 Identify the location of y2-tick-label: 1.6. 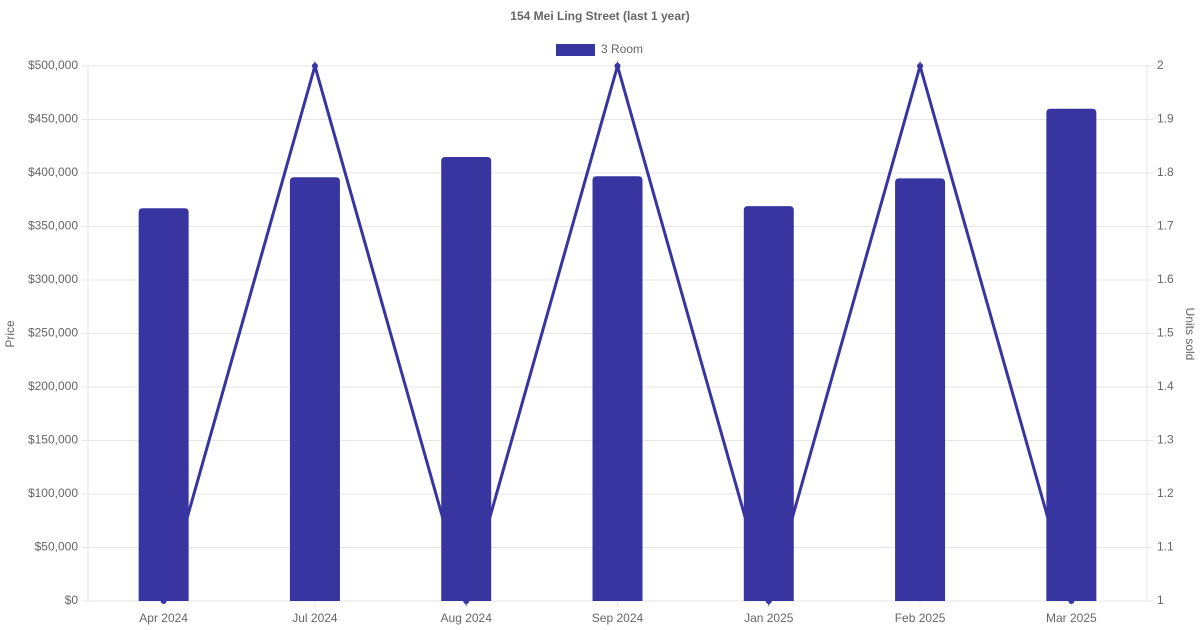
(1165, 279).